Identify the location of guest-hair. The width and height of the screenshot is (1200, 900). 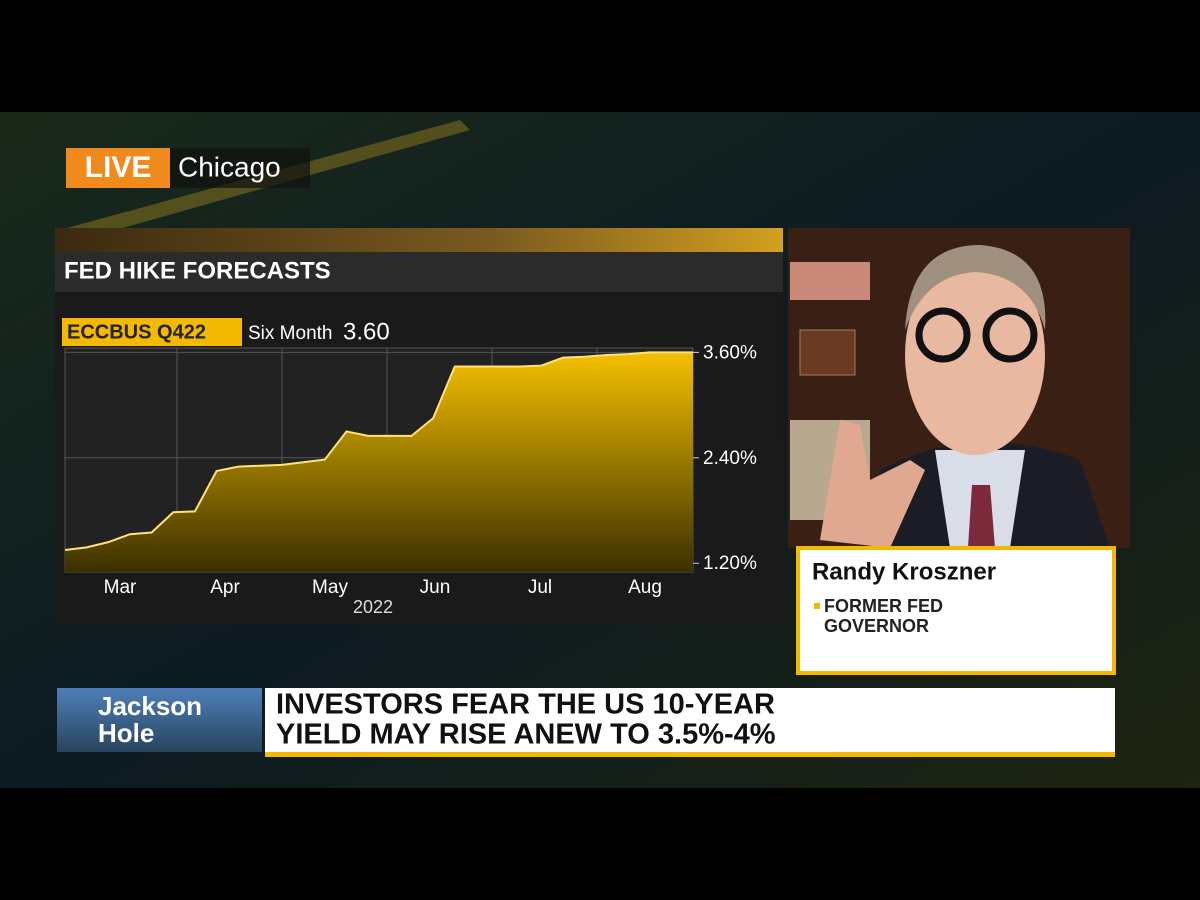
(975, 287).